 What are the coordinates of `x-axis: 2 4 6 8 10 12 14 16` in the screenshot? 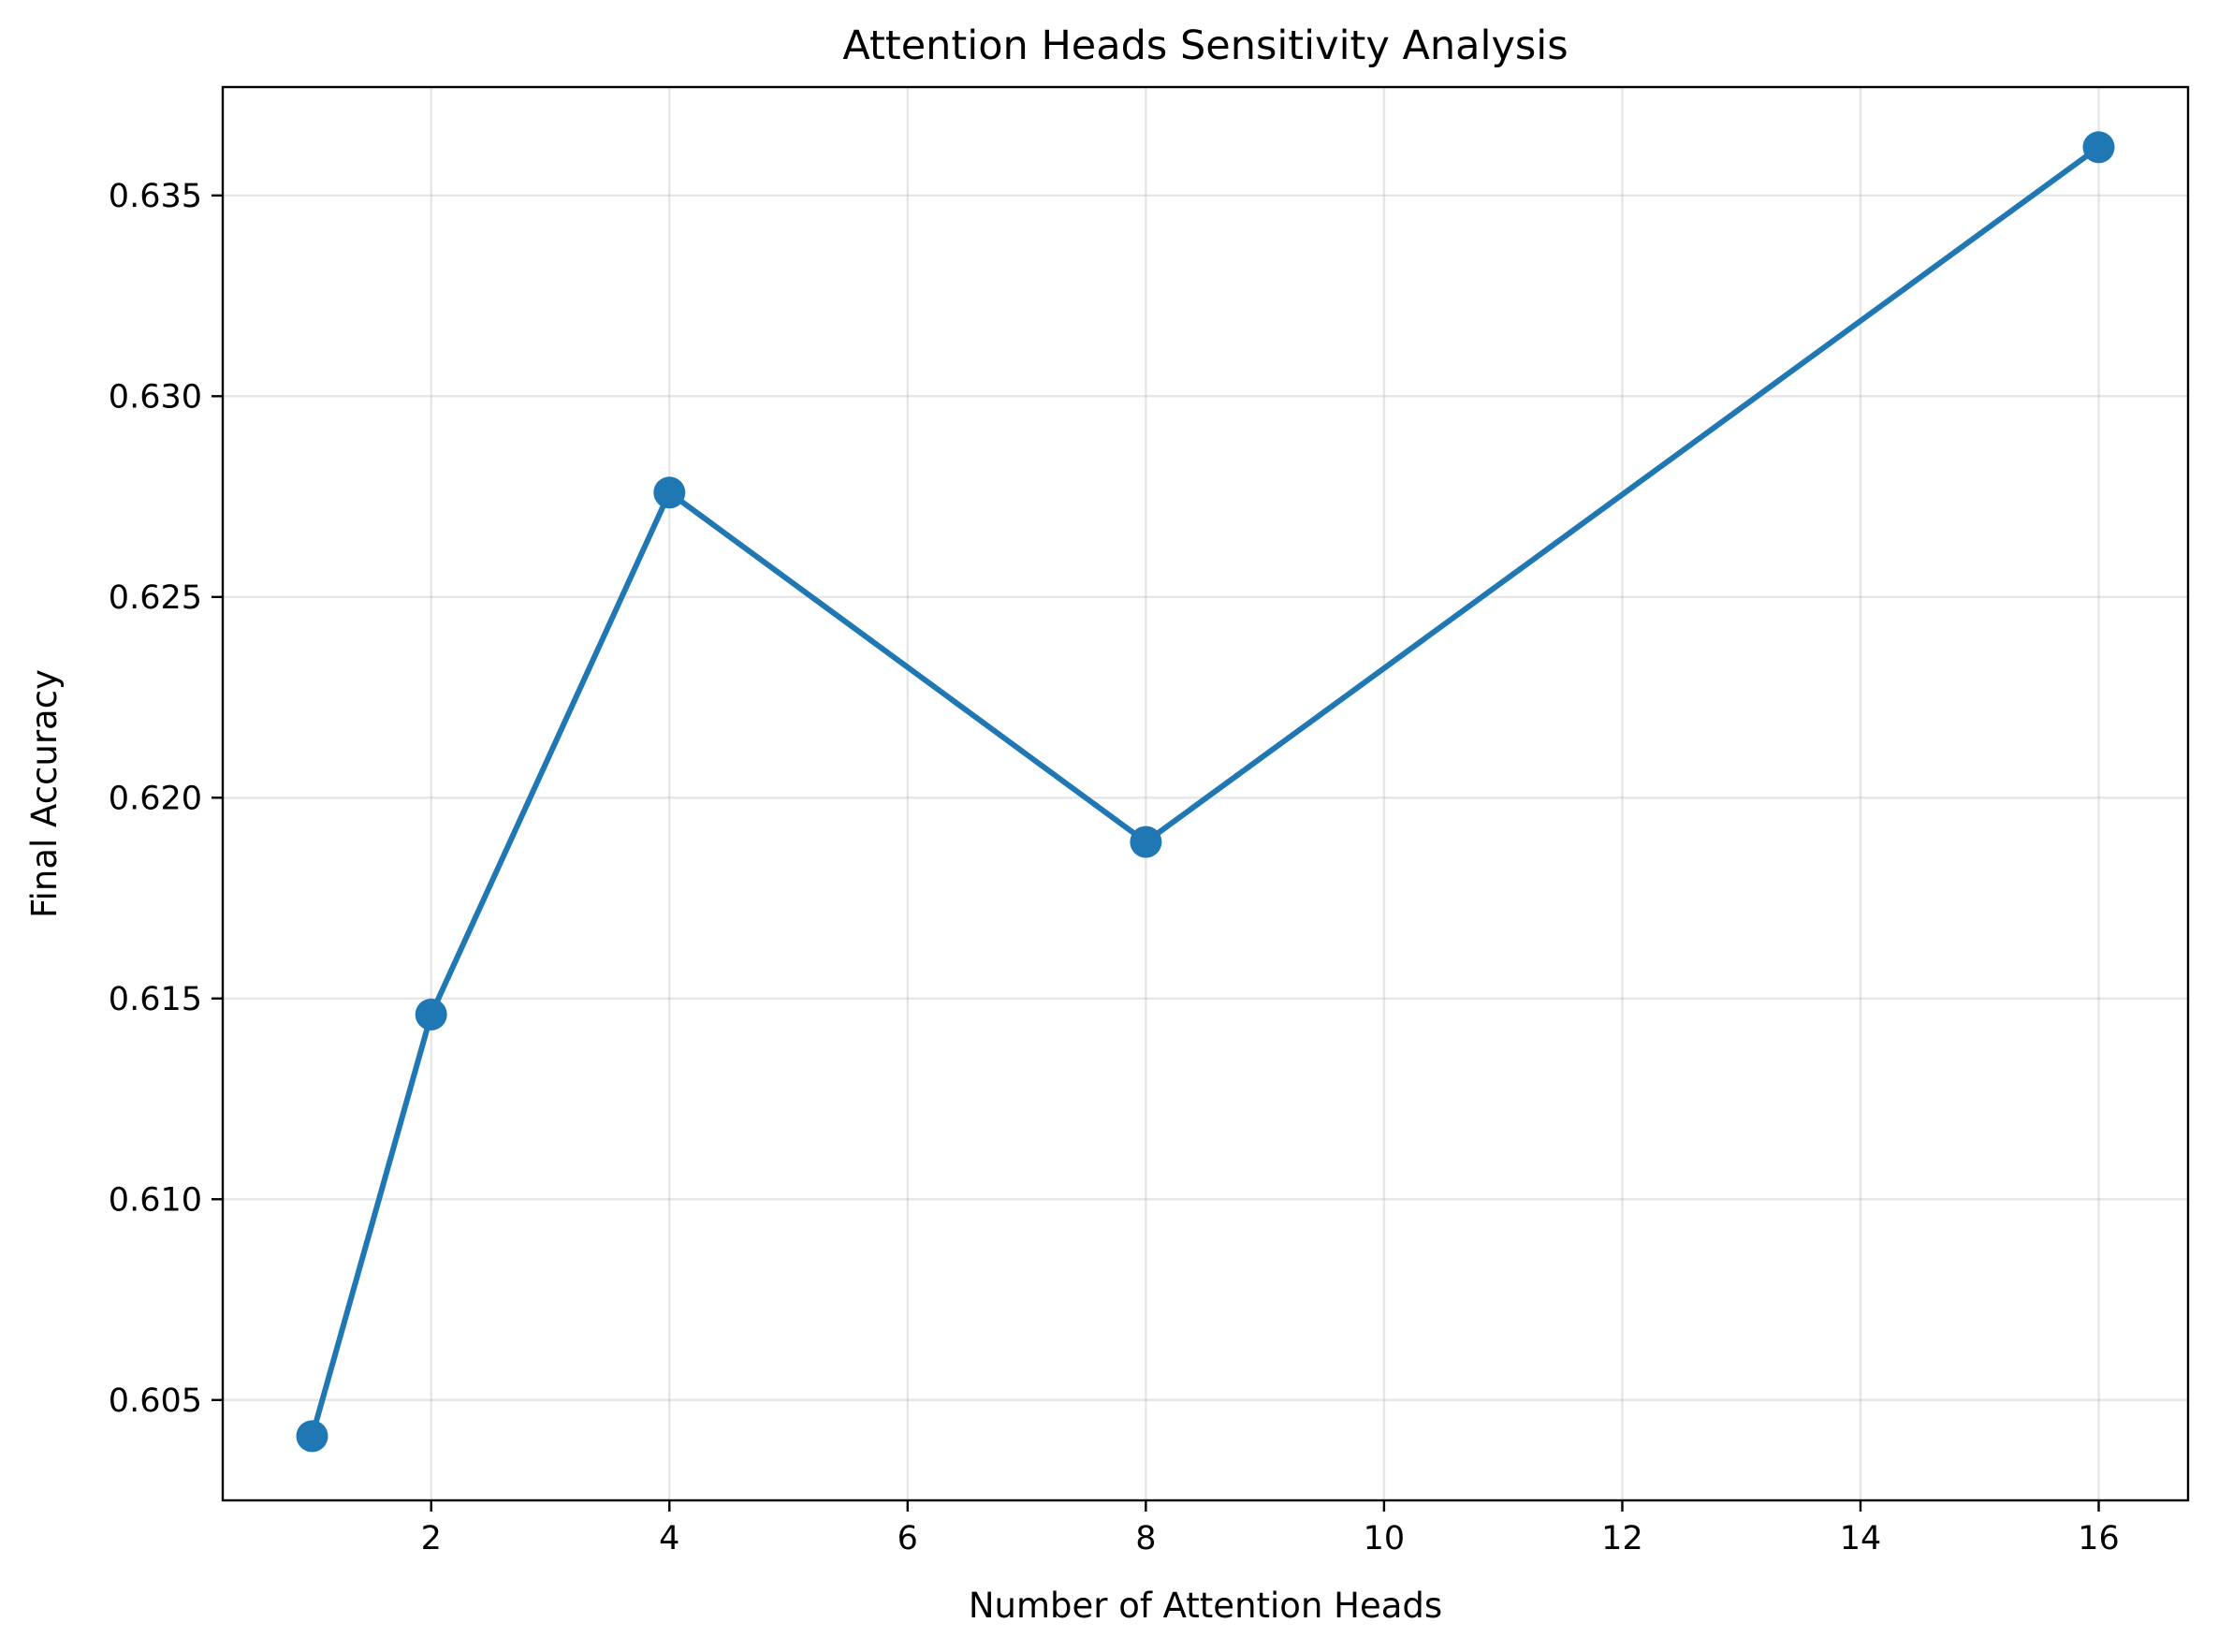 It's located at (1270, 1528).